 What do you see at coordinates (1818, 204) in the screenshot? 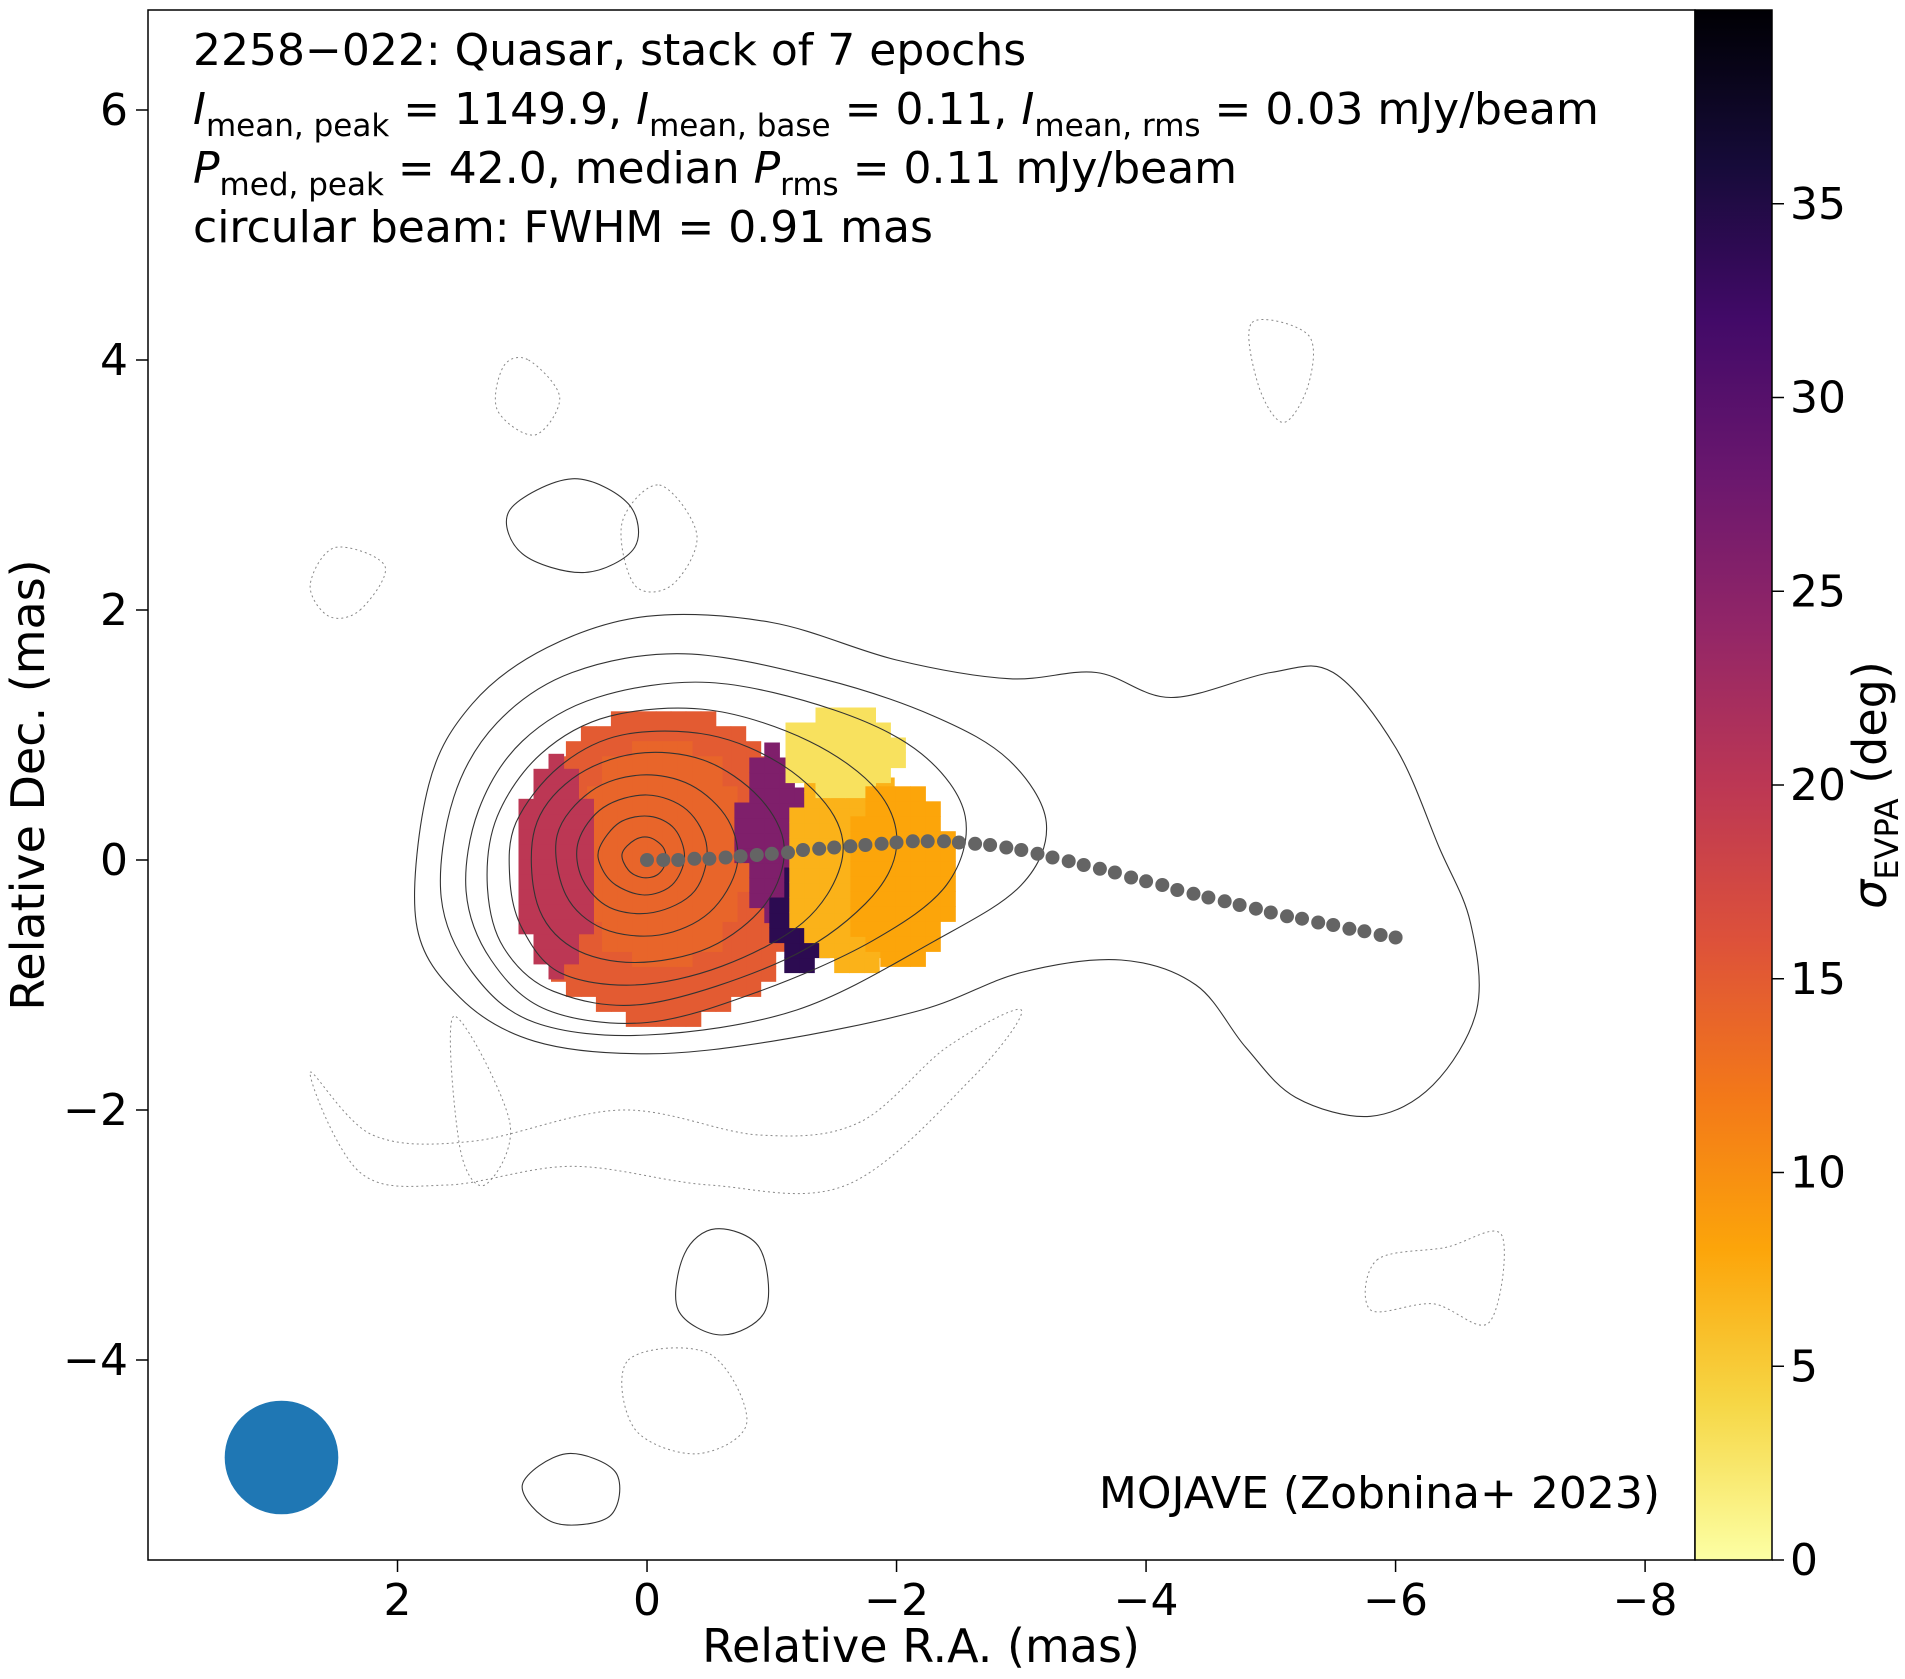
I see `colorbar-tick-label: 35` at bounding box center [1818, 204].